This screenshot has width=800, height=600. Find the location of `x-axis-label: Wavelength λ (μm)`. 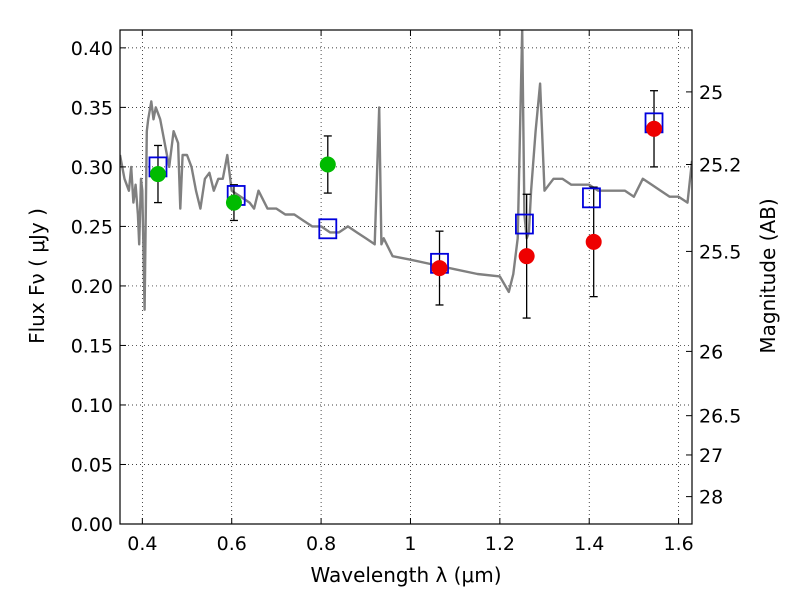

x-axis-label: Wavelength λ (μm) is located at coordinates (405, 575).